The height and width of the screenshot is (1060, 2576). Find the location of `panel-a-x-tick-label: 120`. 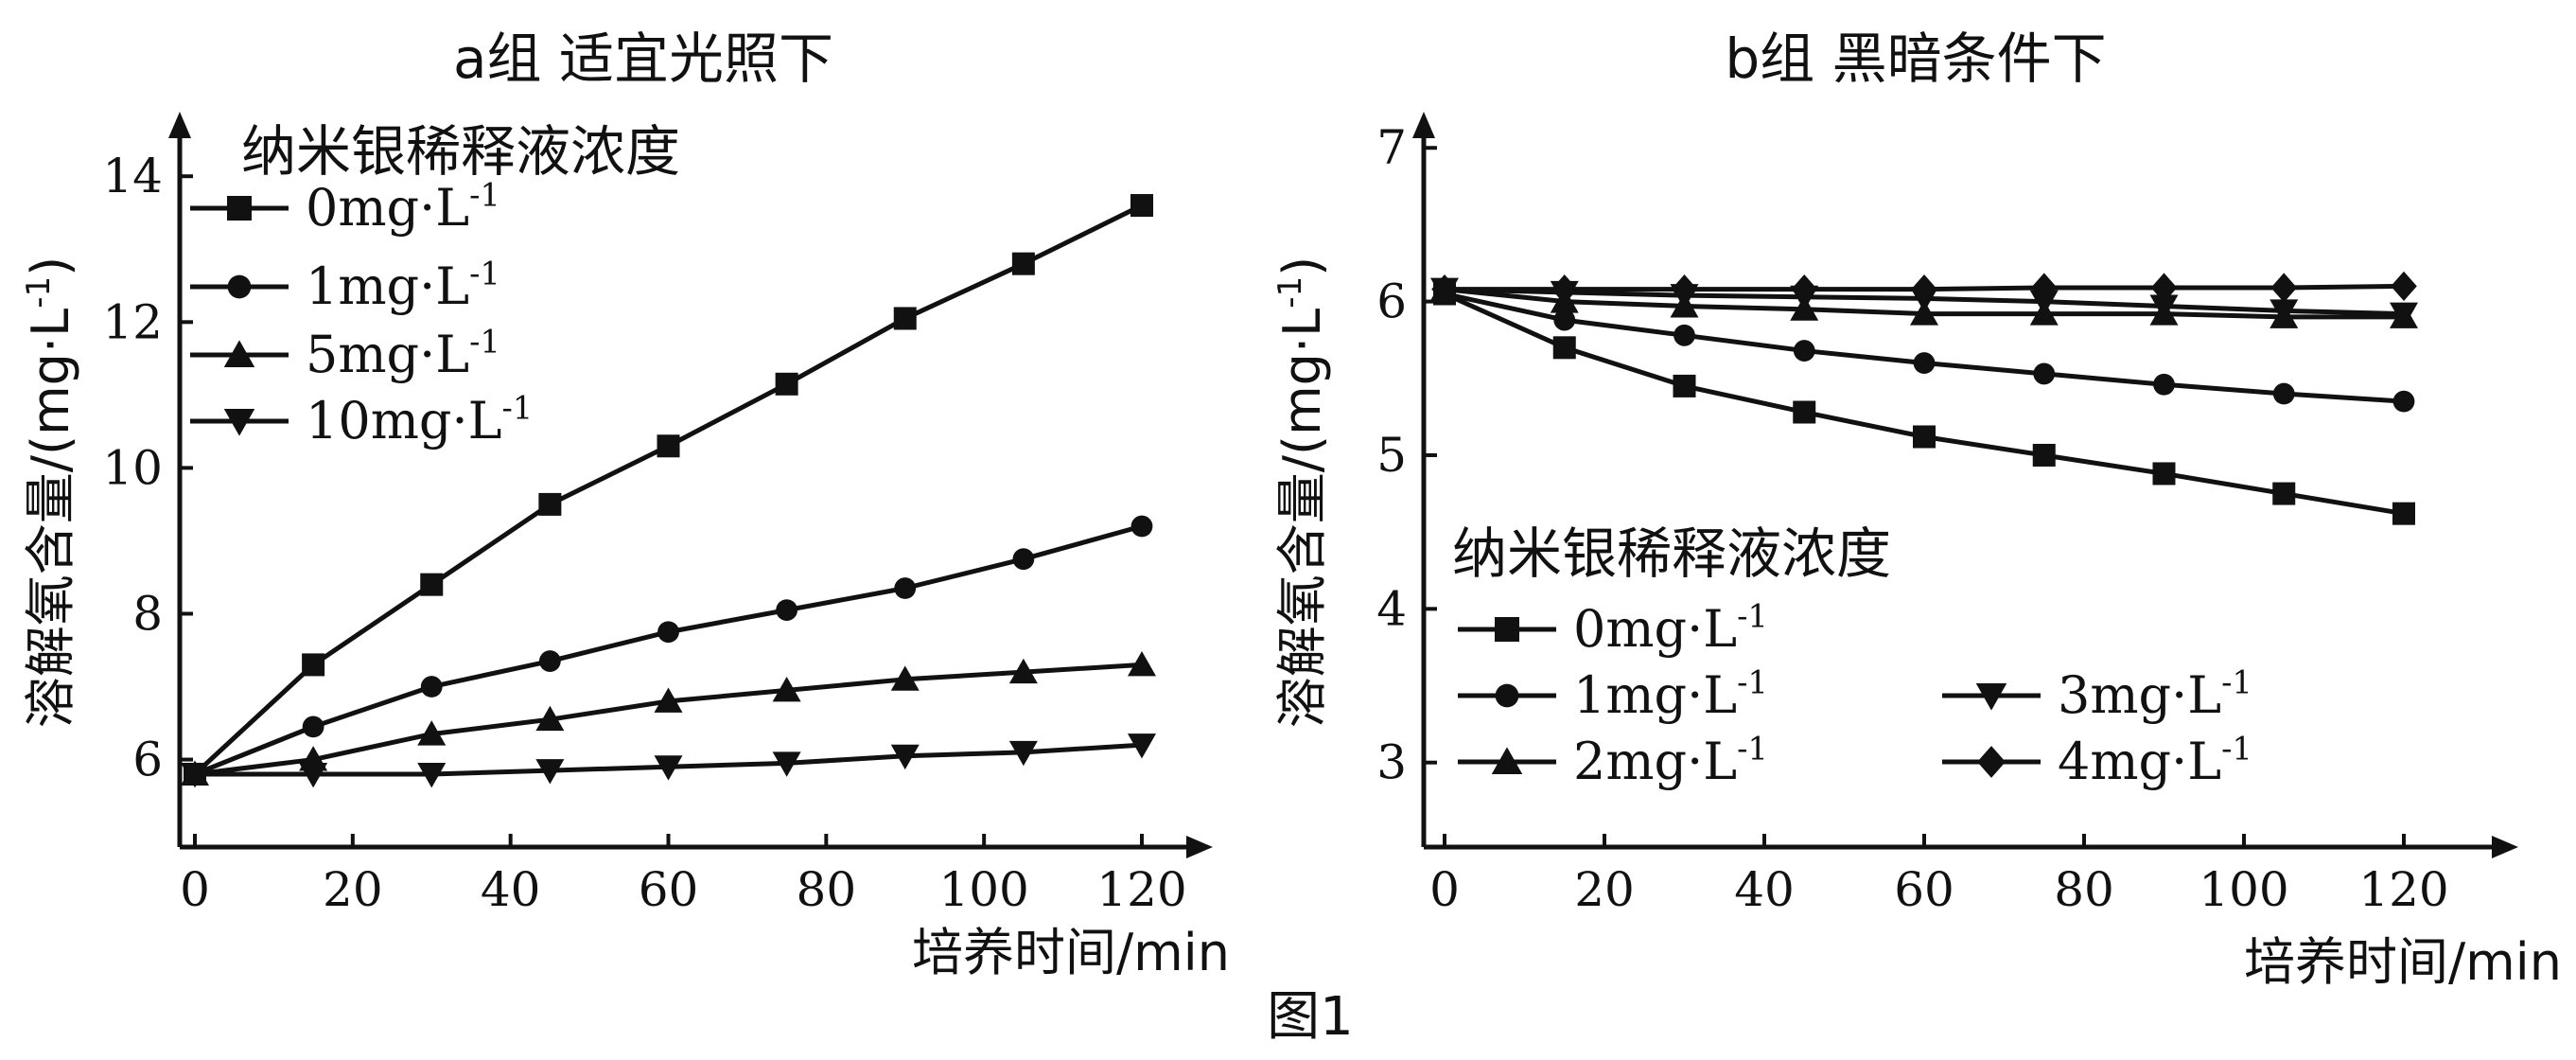

panel-a-x-tick-label: 120 is located at coordinates (1141, 889).